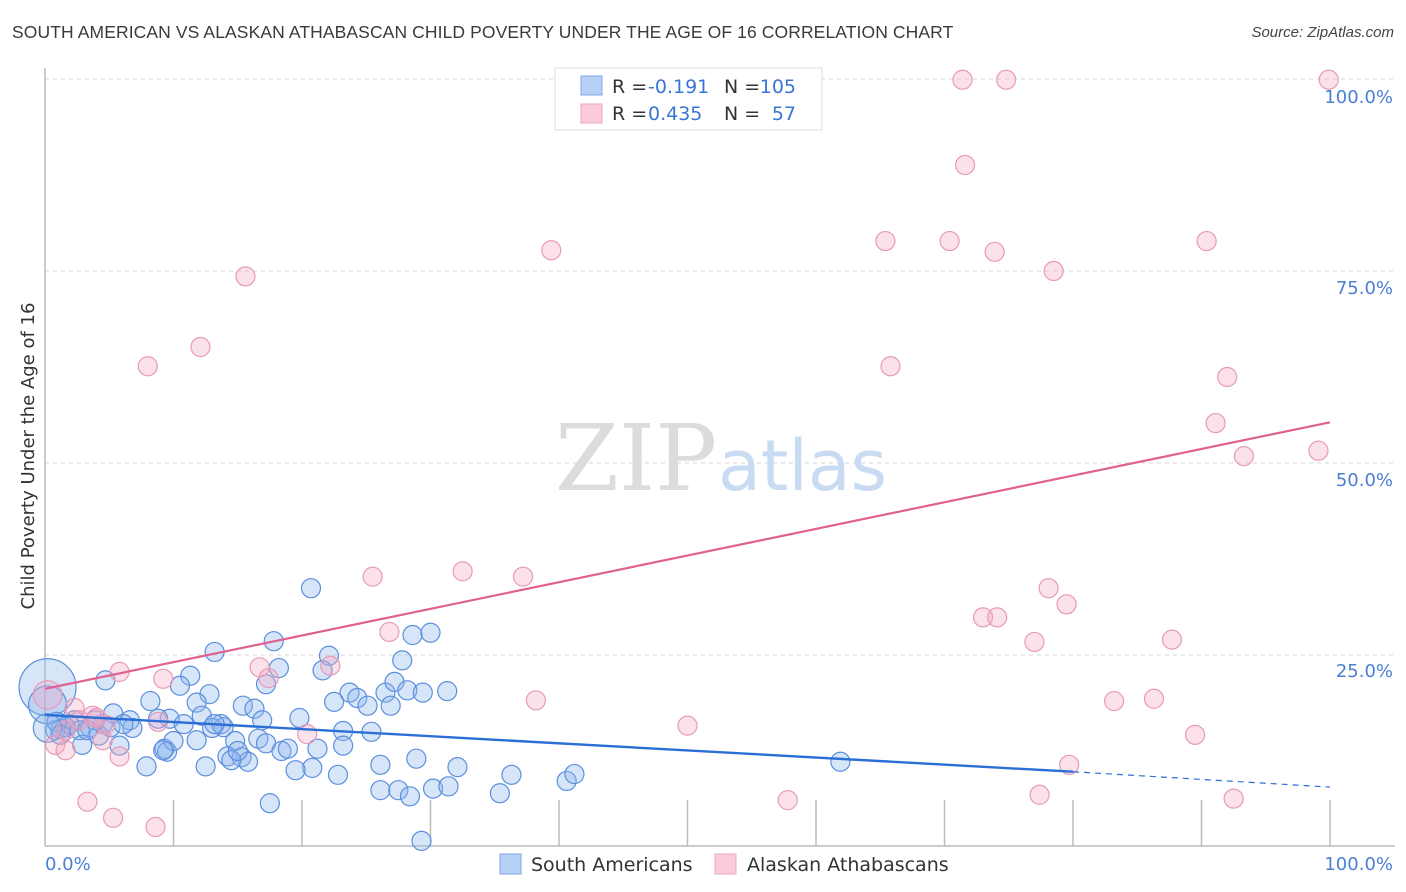  What do you see at coordinates (510, 864) in the screenshot?
I see `legend-swatch-south-americans` at bounding box center [510, 864].